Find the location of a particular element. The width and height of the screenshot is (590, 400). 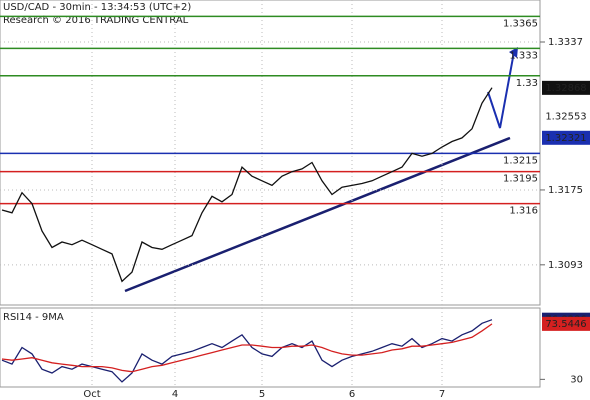

chart-title: USD/CAD - 30min - 13:34:53 (UTC+2) is located at coordinates (97, 7).